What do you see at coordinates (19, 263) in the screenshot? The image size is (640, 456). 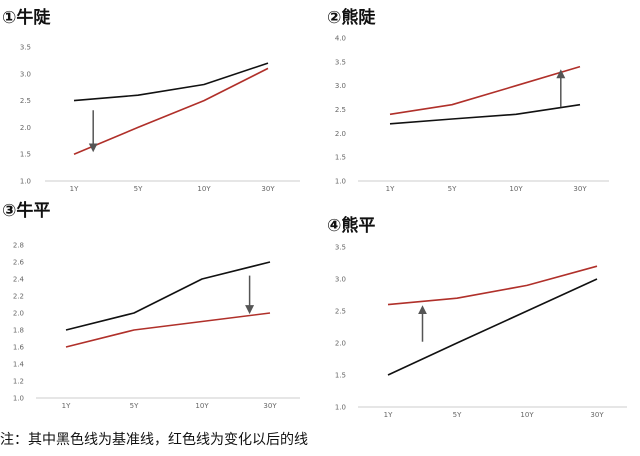 I see `y-tick-label: 2.6` at bounding box center [19, 263].